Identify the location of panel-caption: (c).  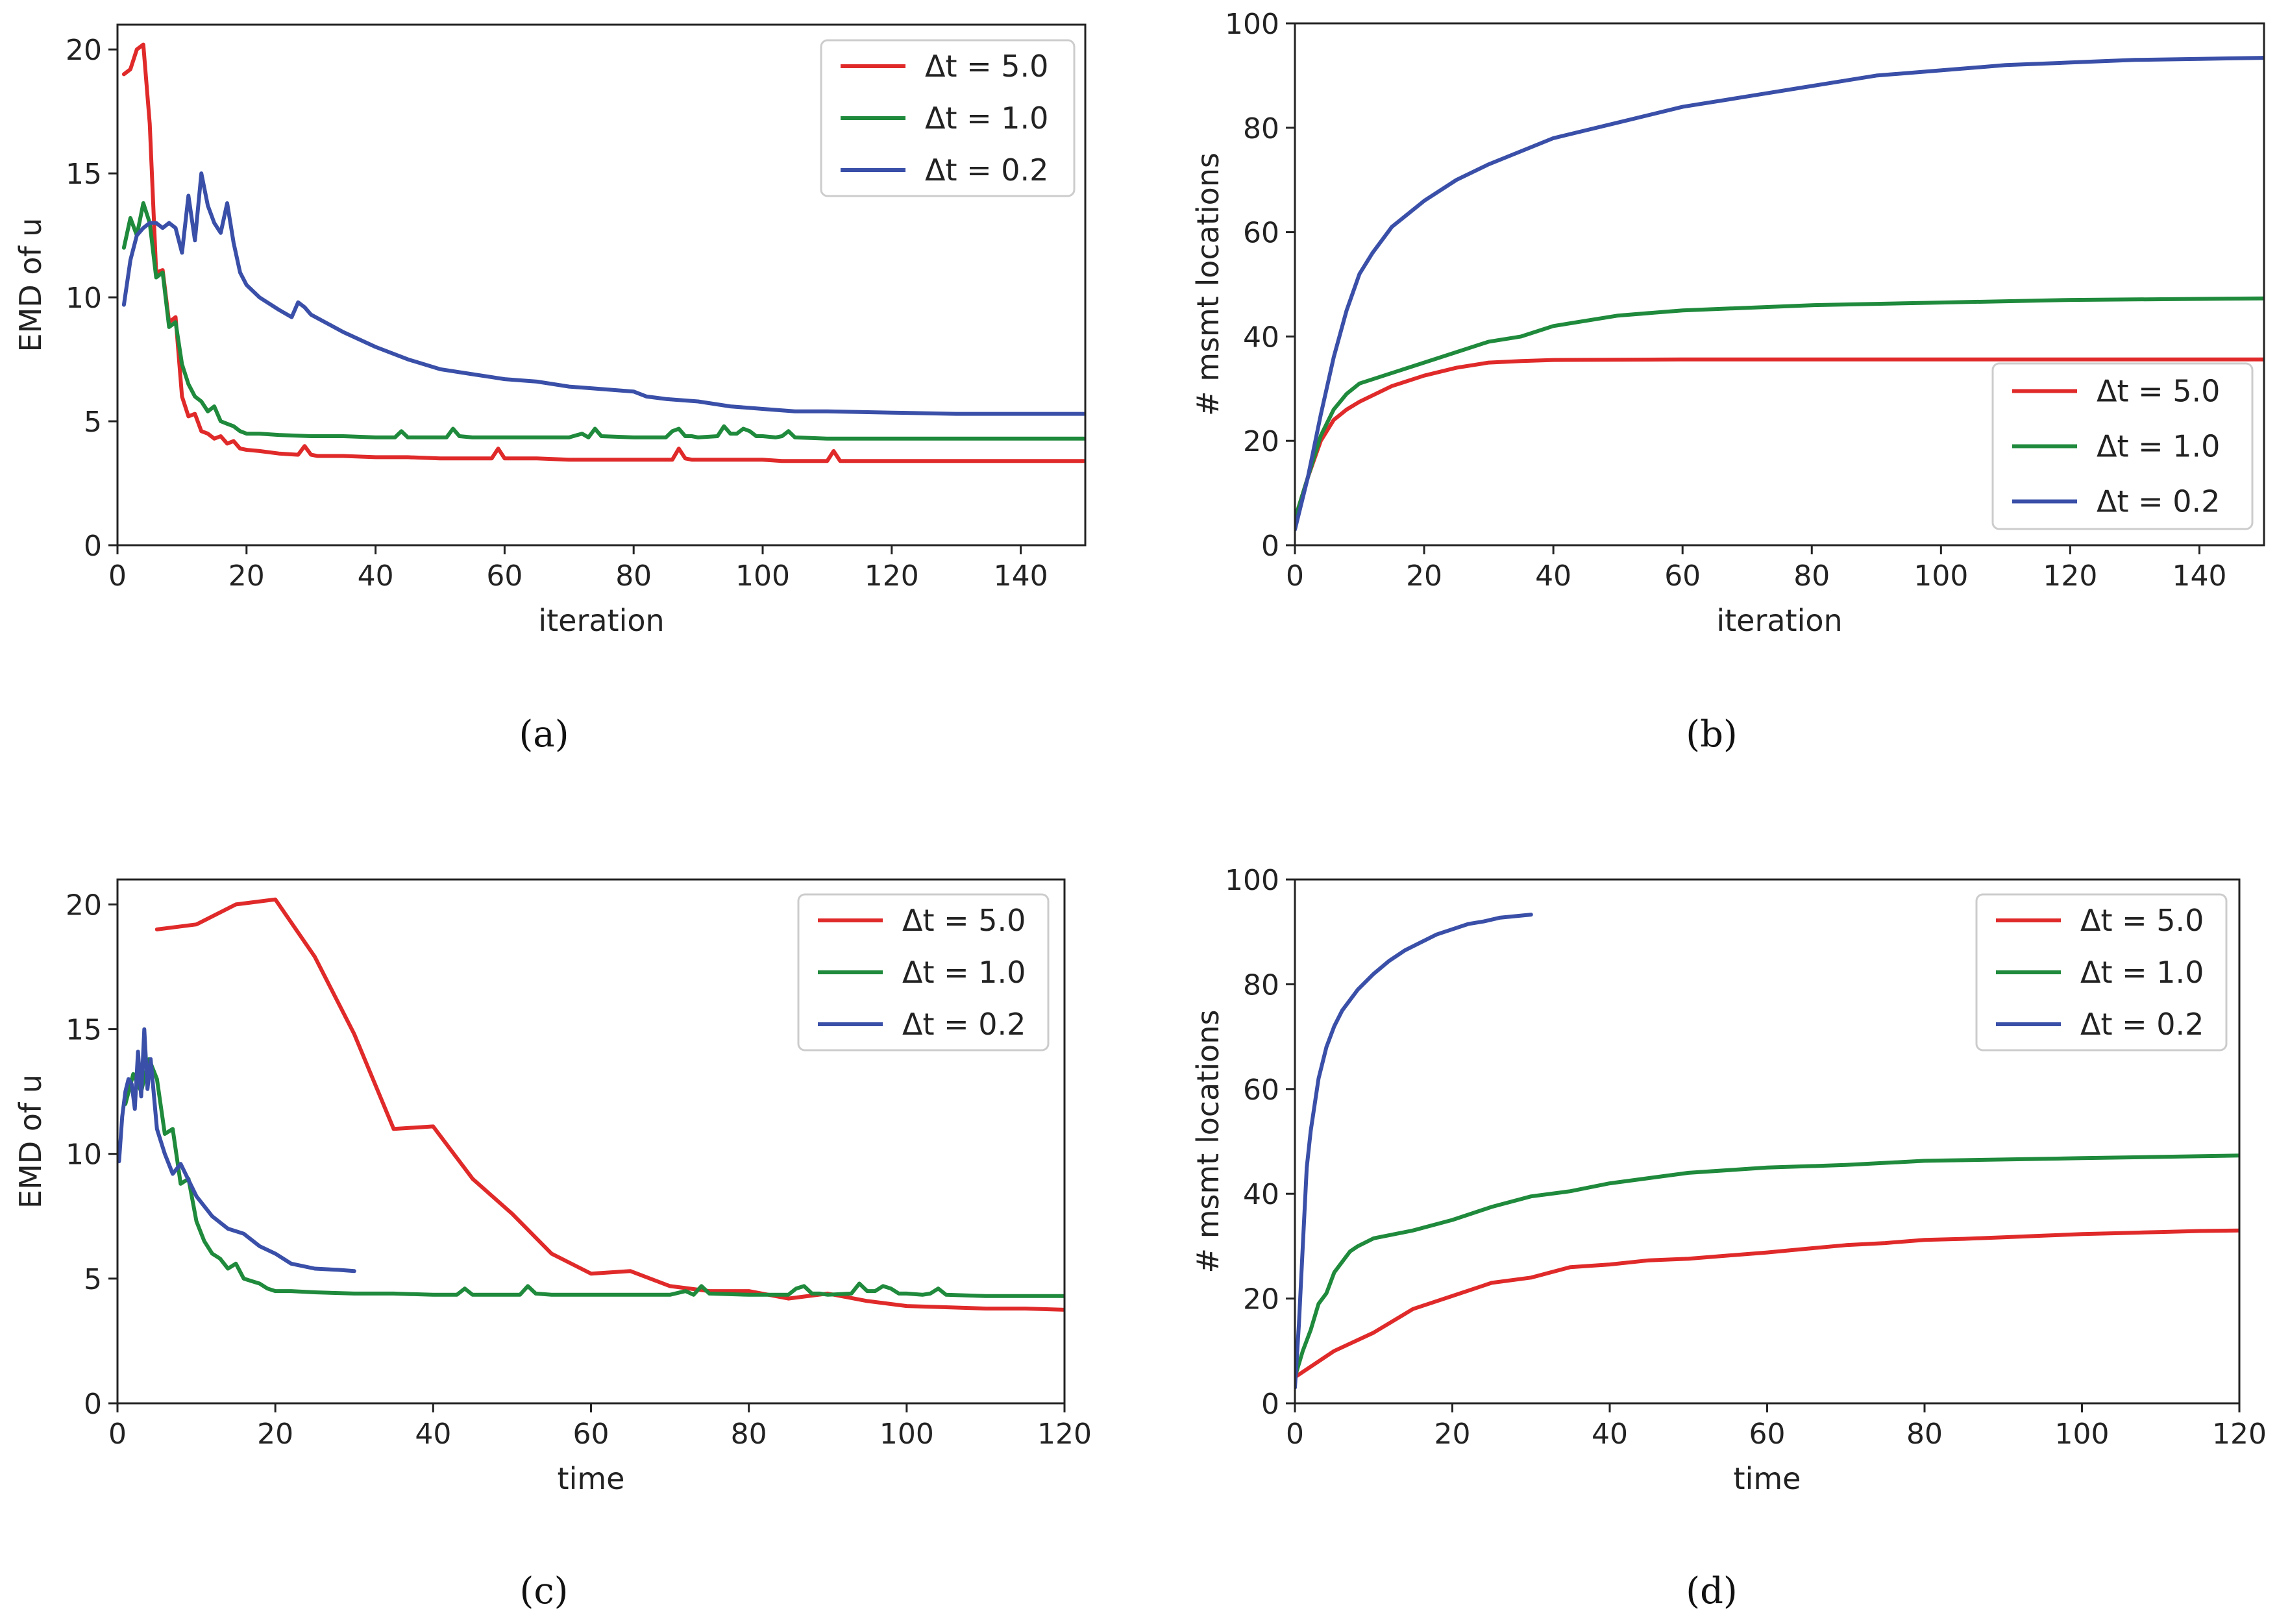
(543, 1591).